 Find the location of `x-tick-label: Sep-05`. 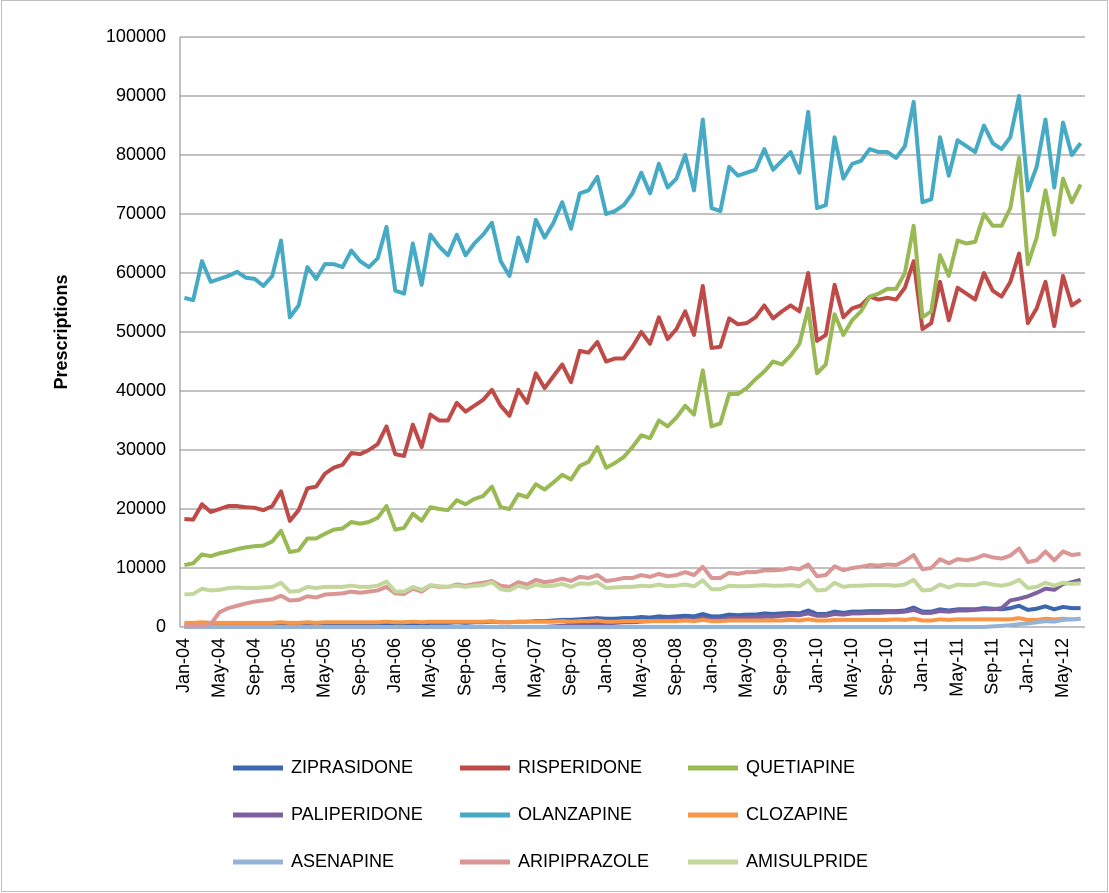

x-tick-label: Sep-05 is located at coordinates (359, 667).